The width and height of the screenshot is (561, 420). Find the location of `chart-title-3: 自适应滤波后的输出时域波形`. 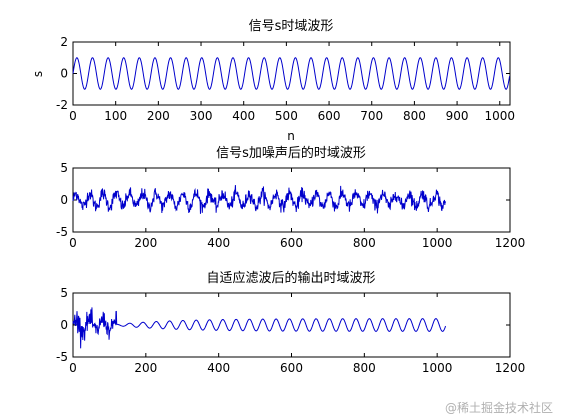

chart-title-3: 自适应滤波后的输出时域波形 is located at coordinates (290, 278).